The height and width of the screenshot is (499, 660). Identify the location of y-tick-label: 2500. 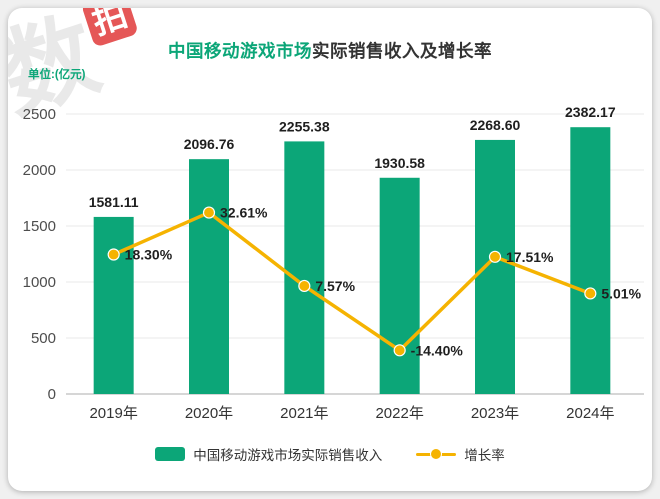
(39, 114).